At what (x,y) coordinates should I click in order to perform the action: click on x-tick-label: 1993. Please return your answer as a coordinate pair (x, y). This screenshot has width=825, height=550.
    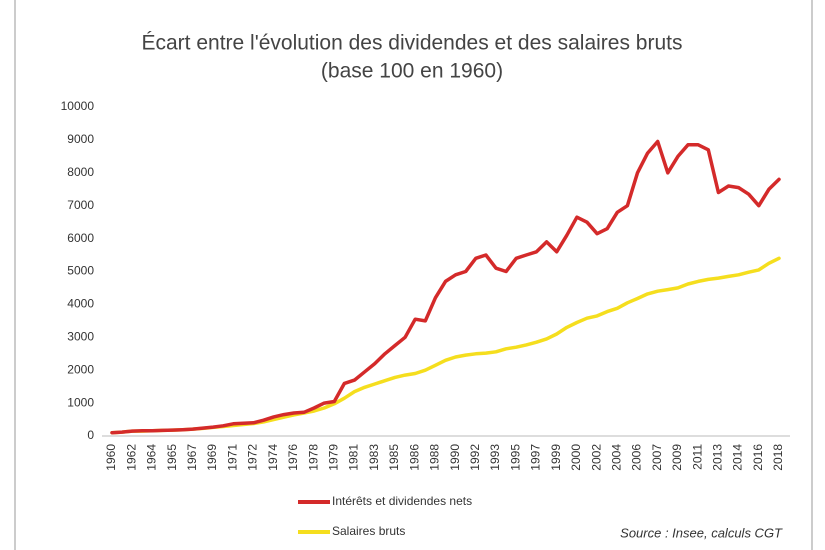
    Looking at the image, I should click on (495, 457).